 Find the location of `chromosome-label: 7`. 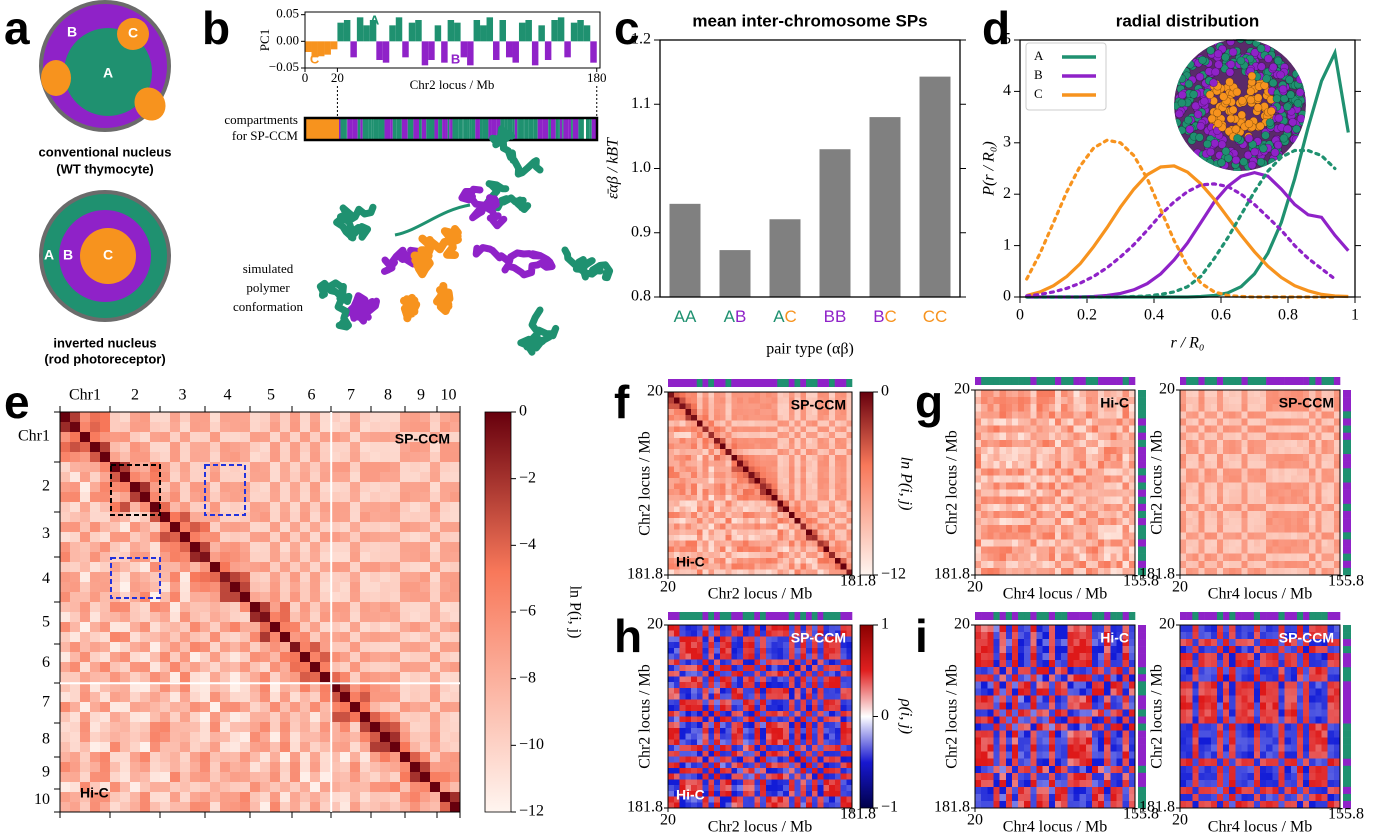

chromosome-label: 7 is located at coordinates (46, 702).